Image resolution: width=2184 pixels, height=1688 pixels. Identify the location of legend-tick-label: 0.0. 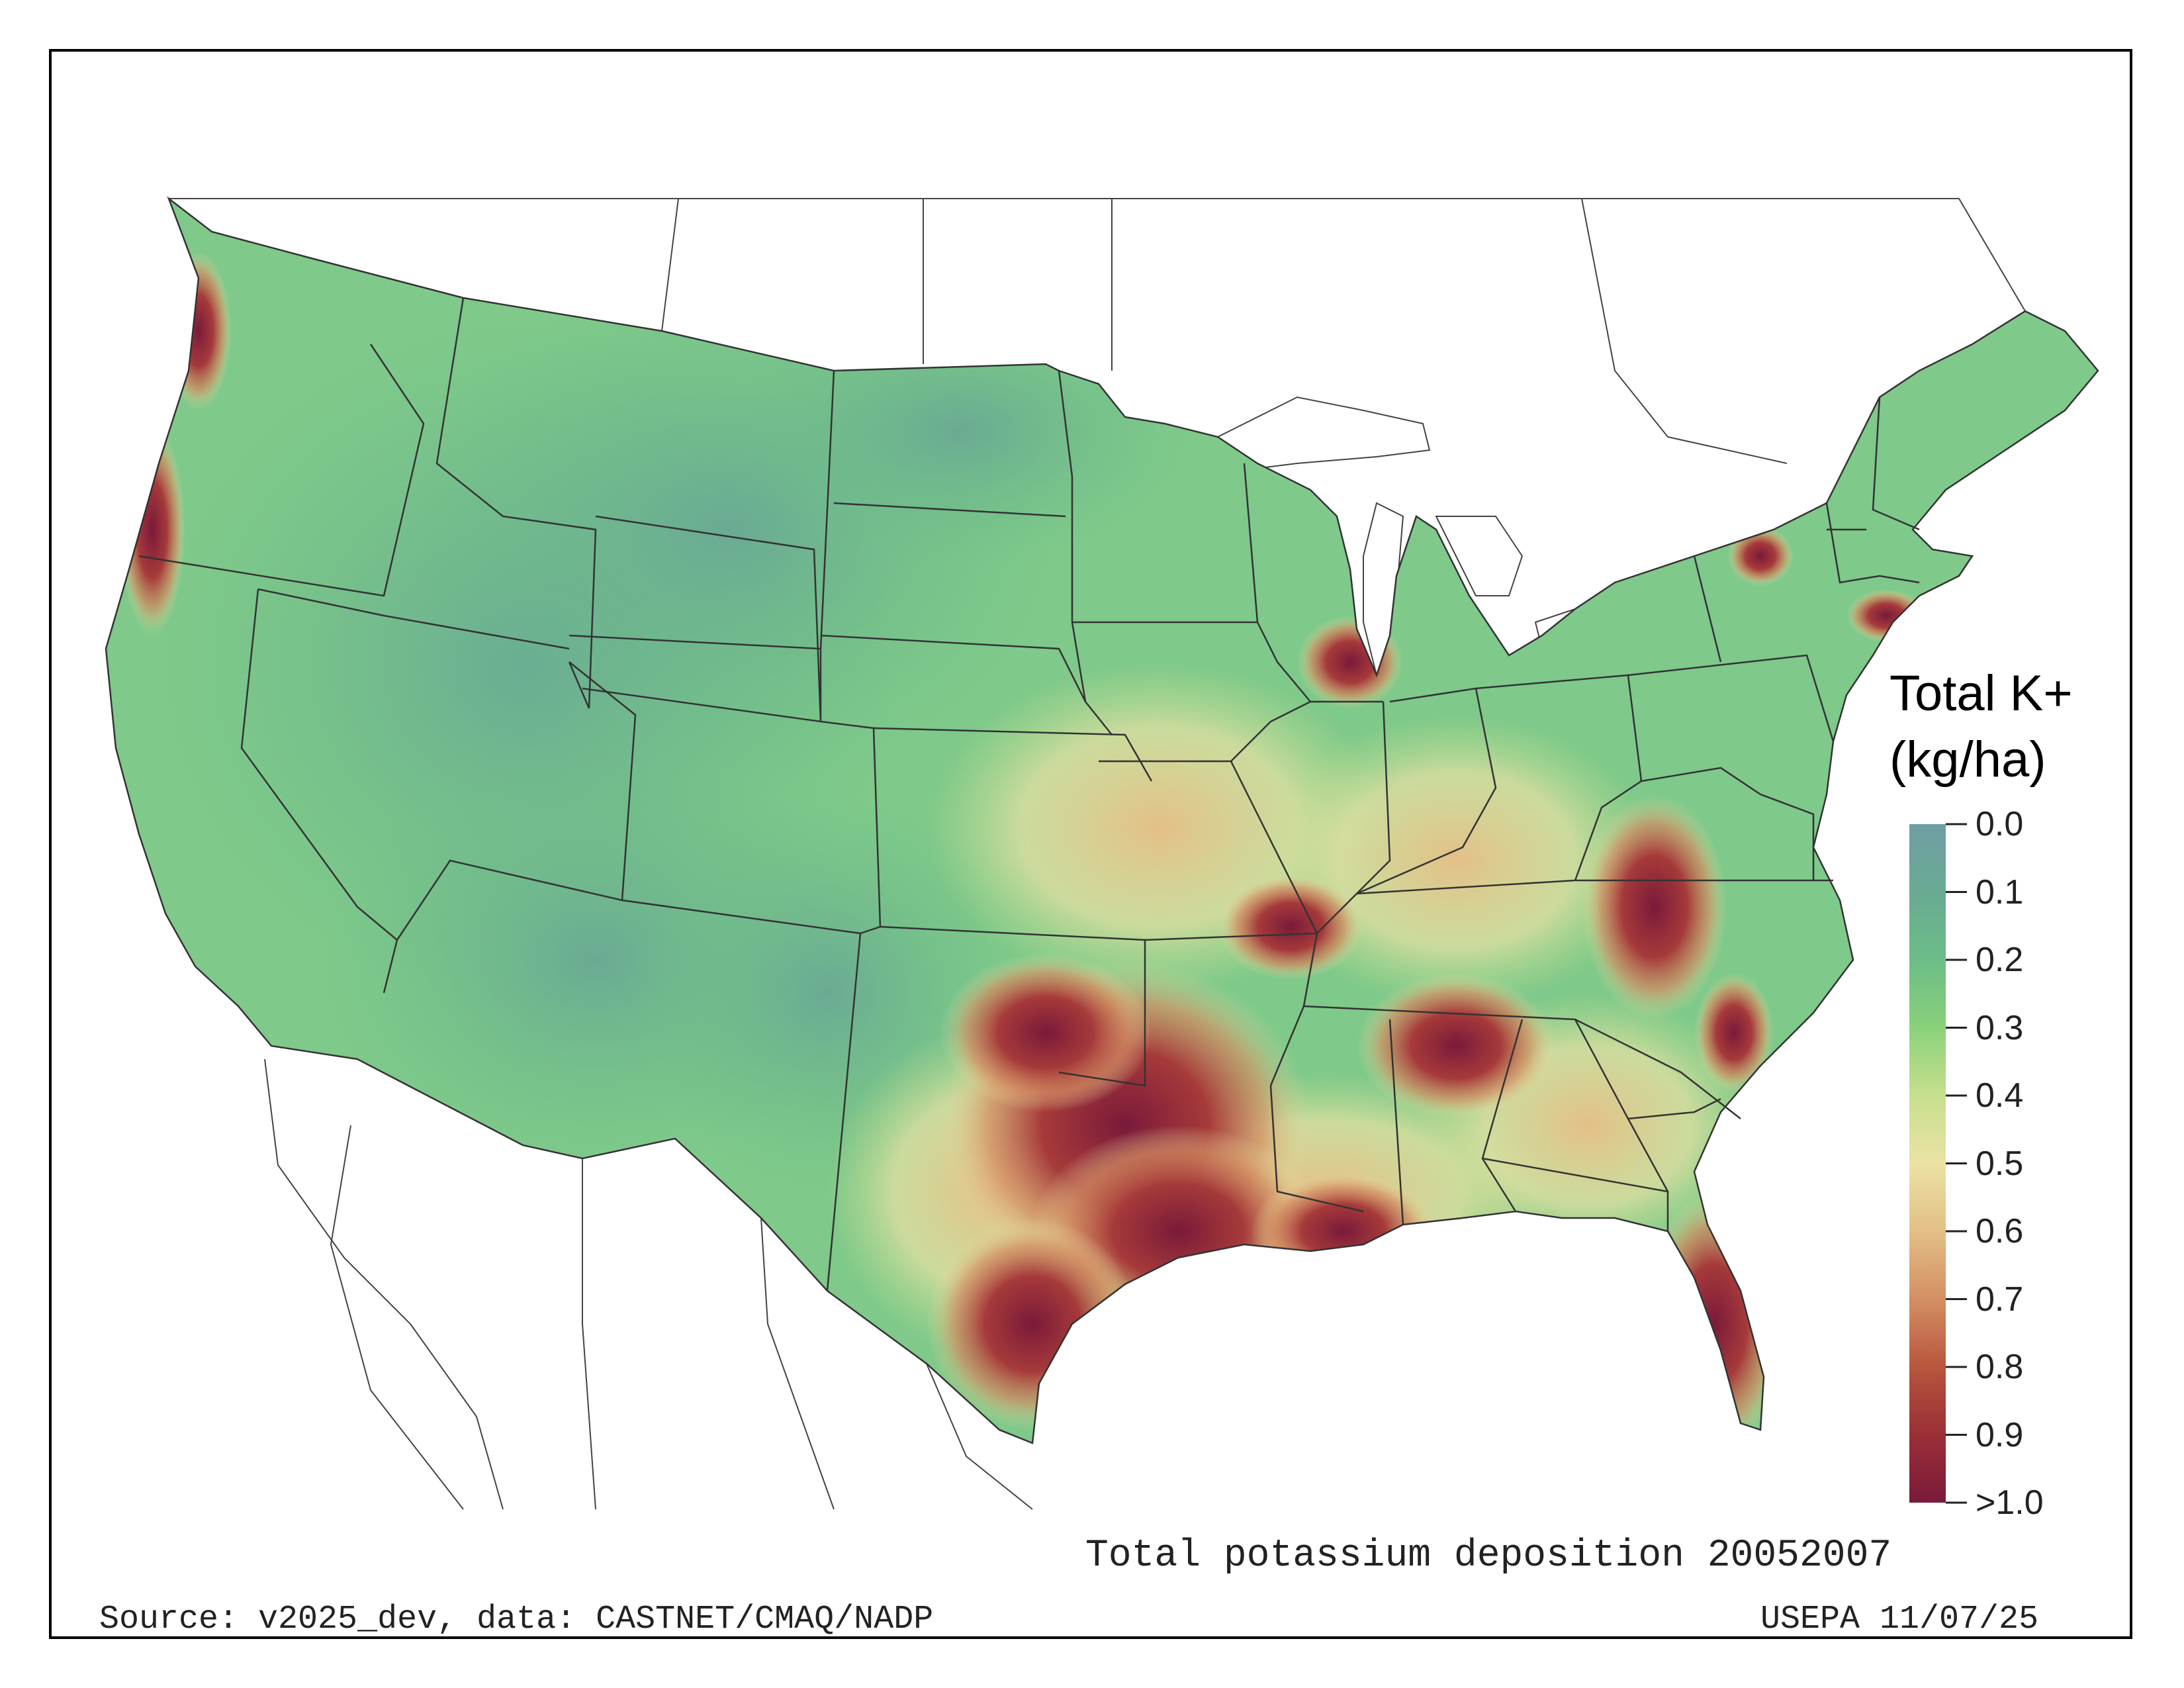
(2000, 824).